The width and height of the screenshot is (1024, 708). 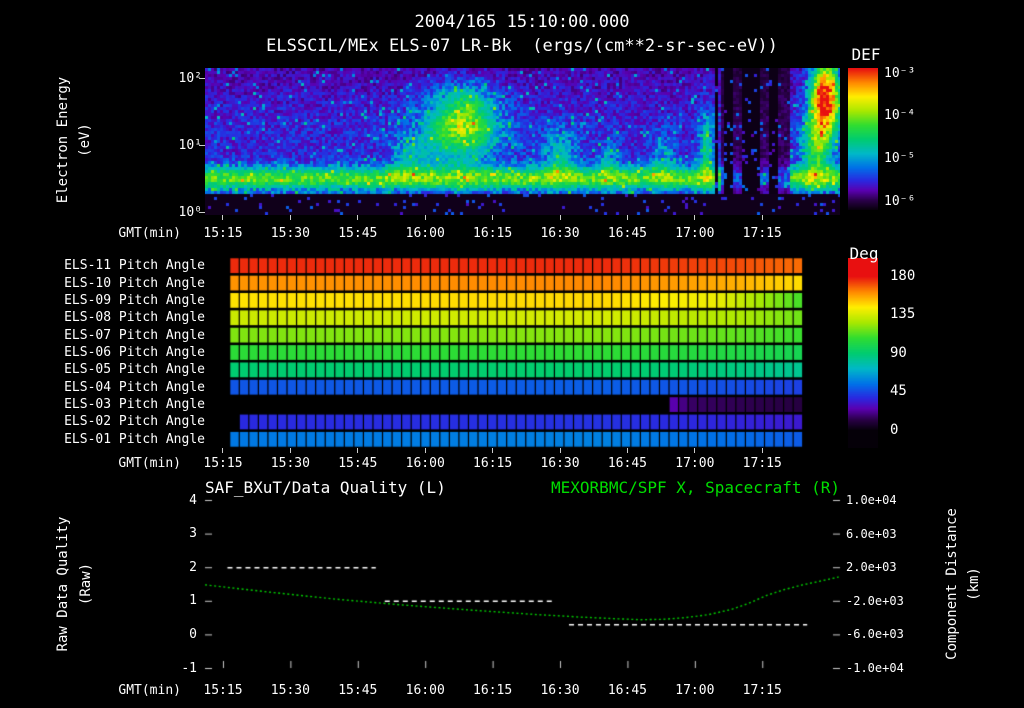 I want to click on time-tick-spec: 15:45, so click(x=358, y=233).